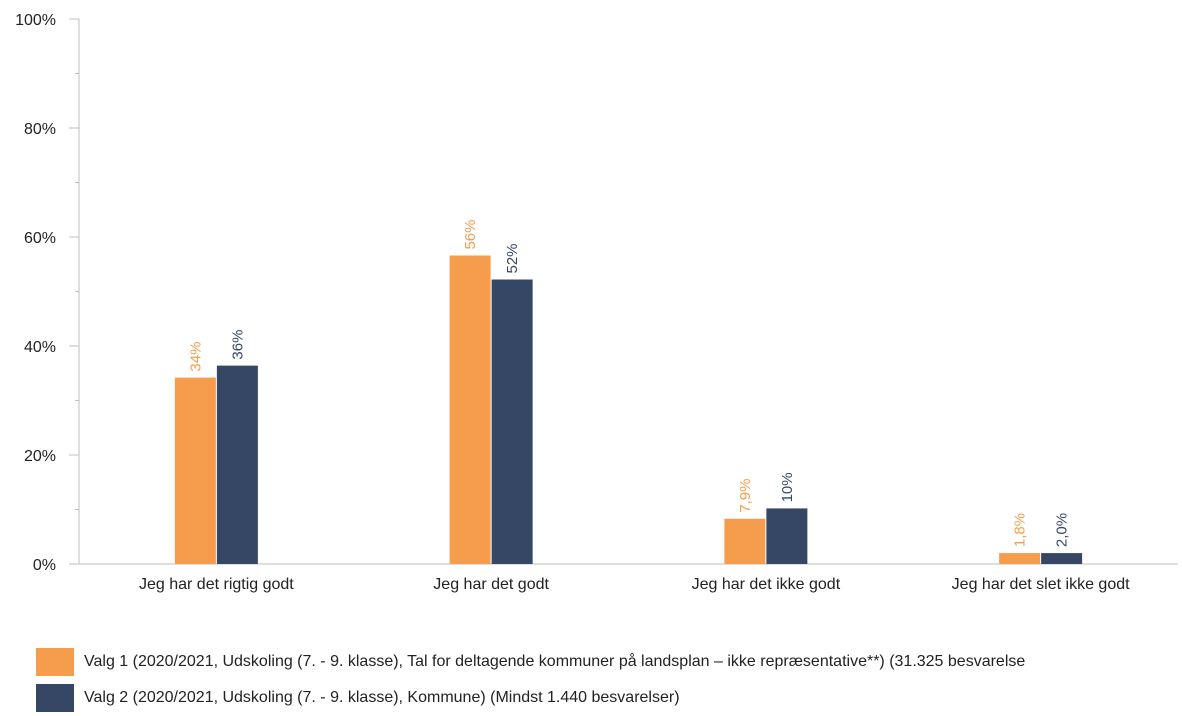 This screenshot has height=716, width=1182. What do you see at coordinates (195, 357) in the screenshot?
I see `data-label-series-1: 34%` at bounding box center [195, 357].